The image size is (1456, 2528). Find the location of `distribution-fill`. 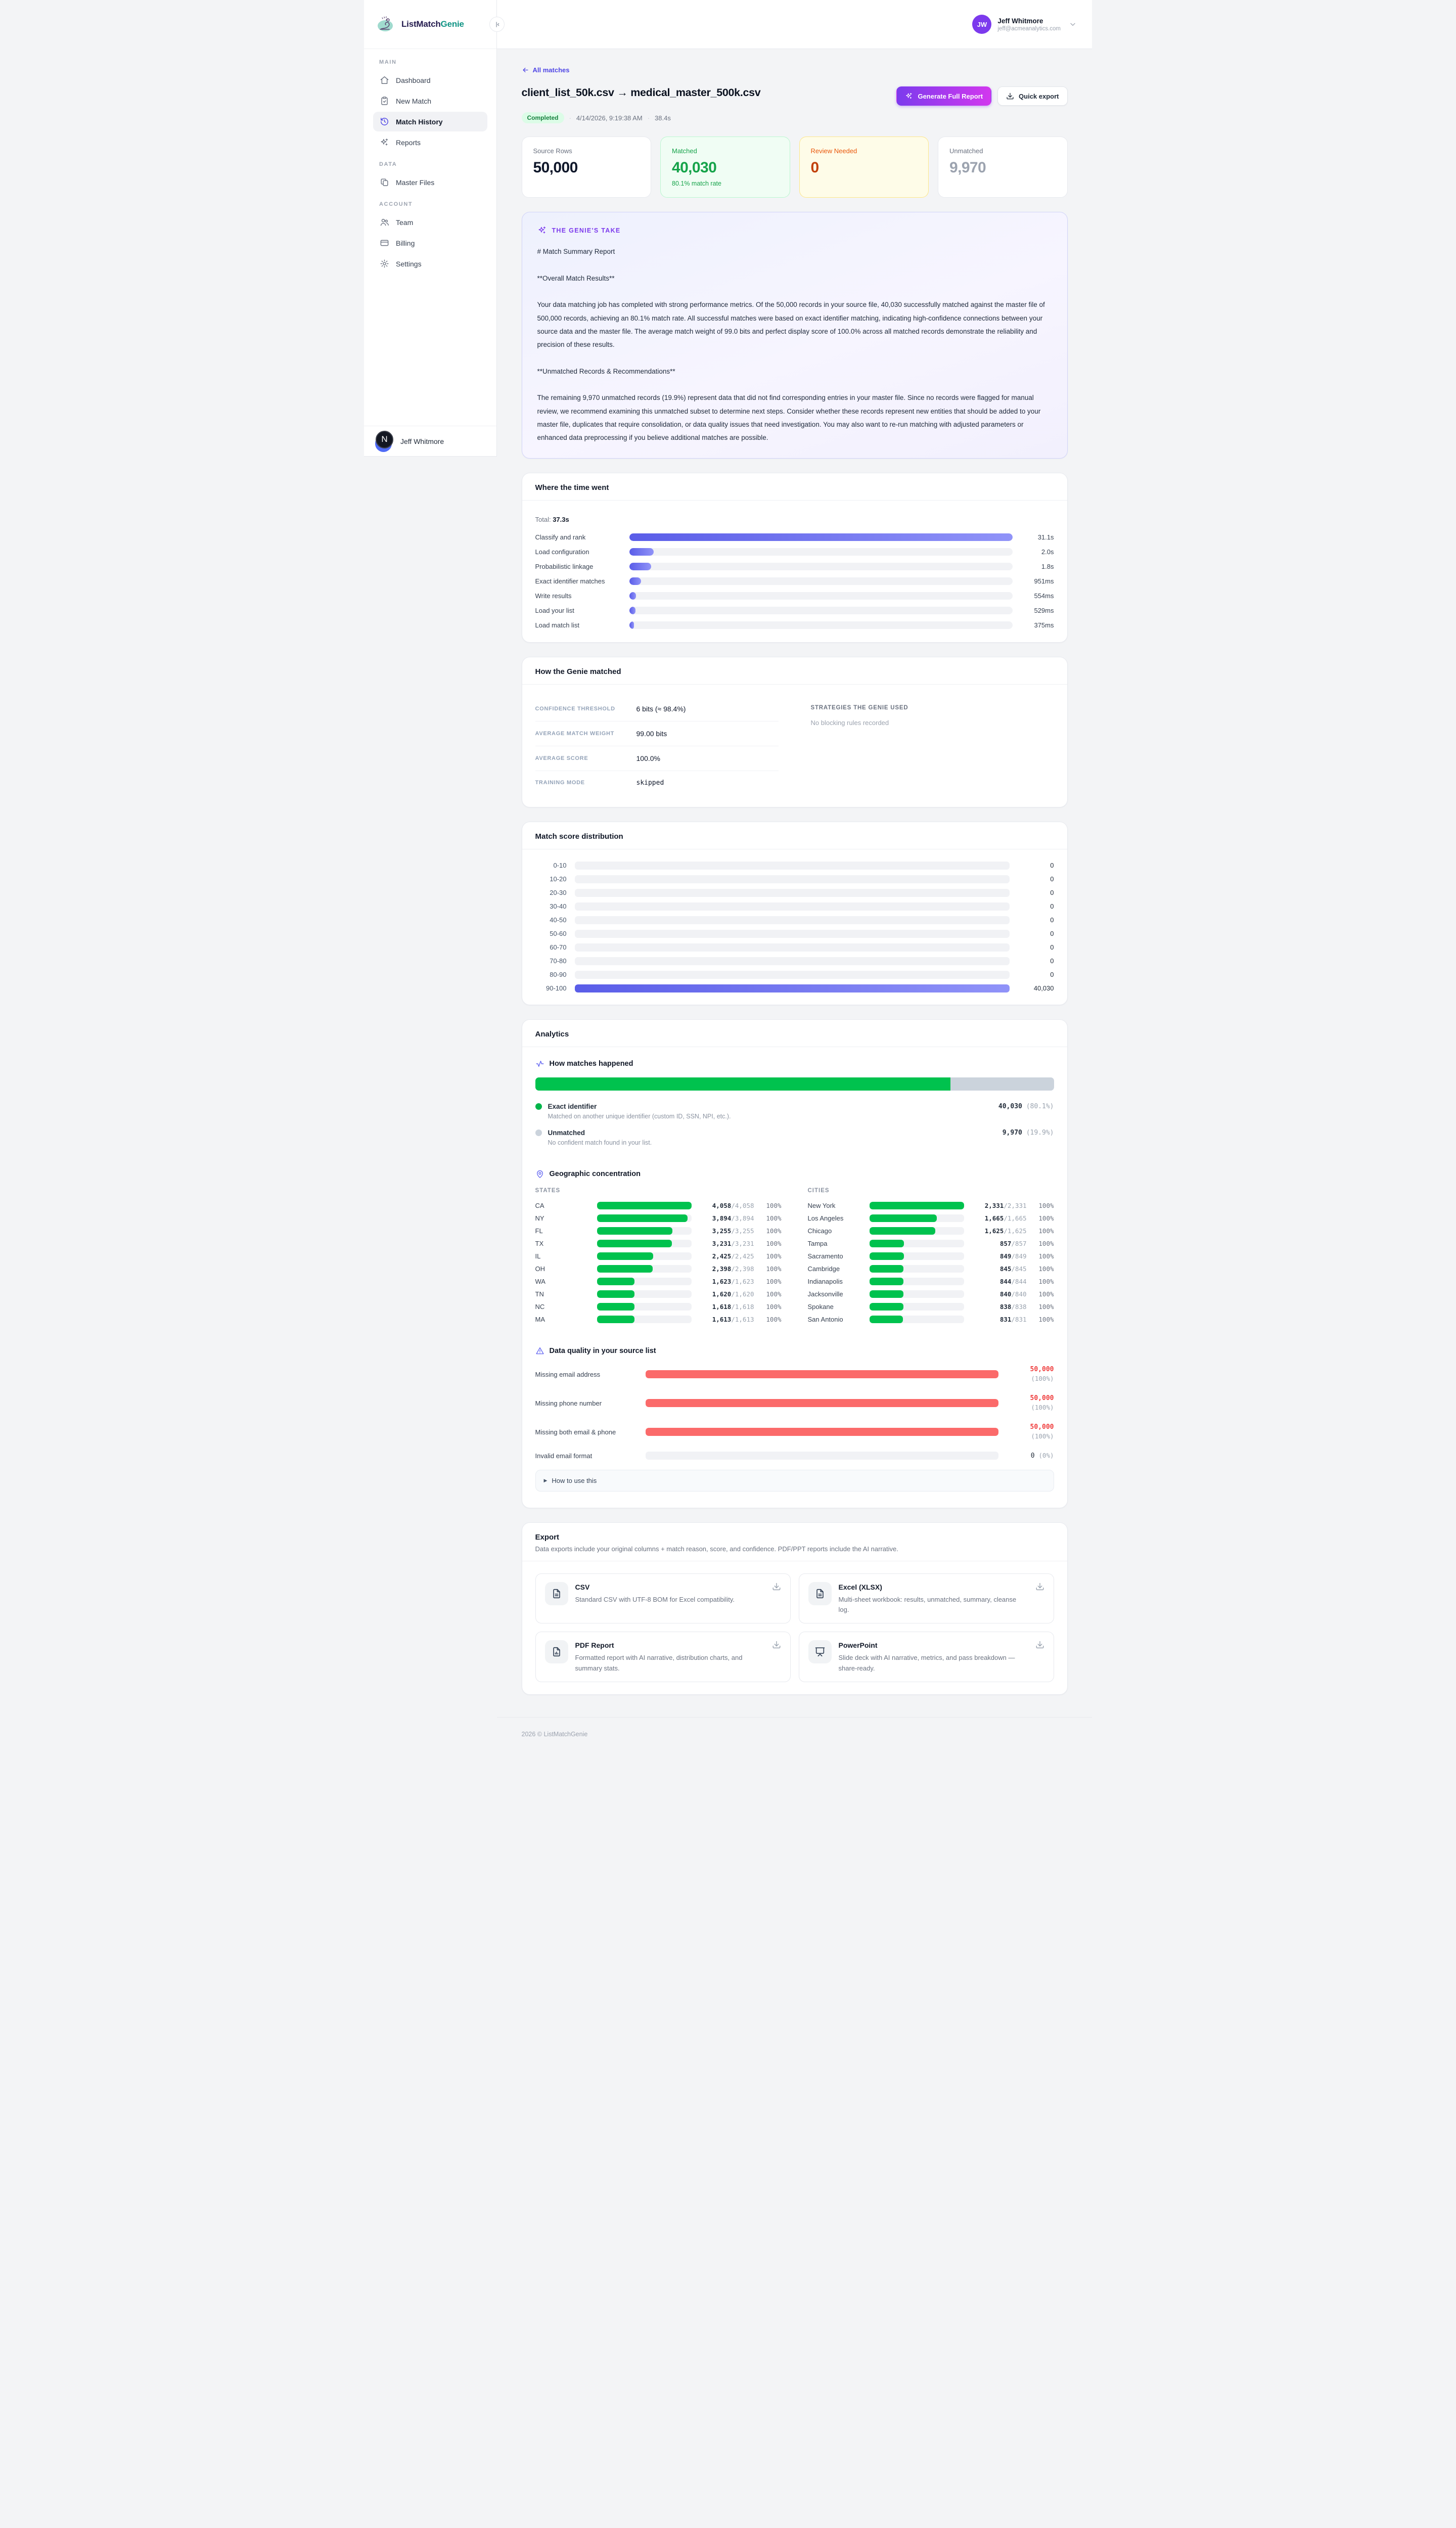

distribution-fill is located at coordinates (792, 988).